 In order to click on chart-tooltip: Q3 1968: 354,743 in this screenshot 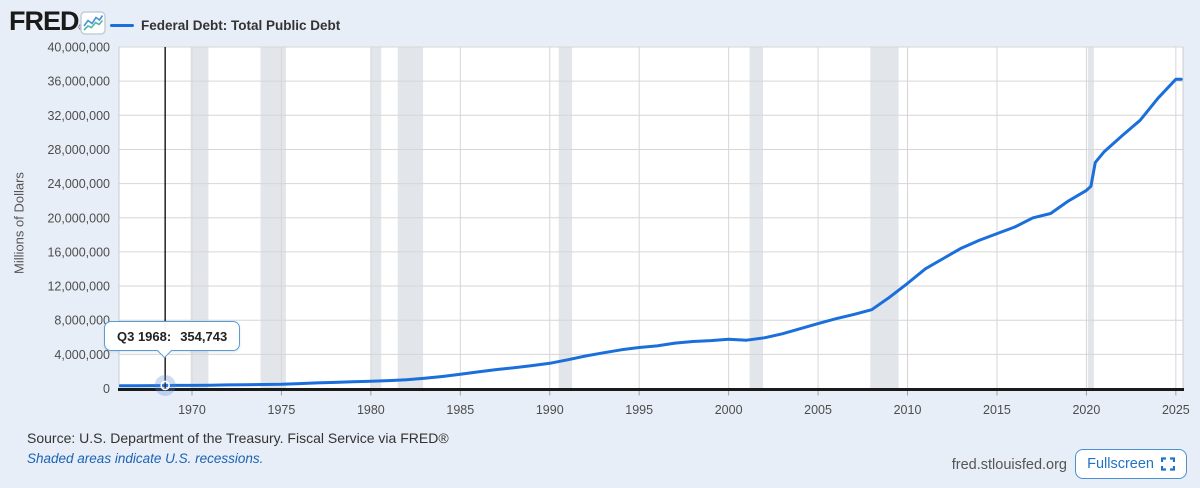, I will do `click(172, 336)`.